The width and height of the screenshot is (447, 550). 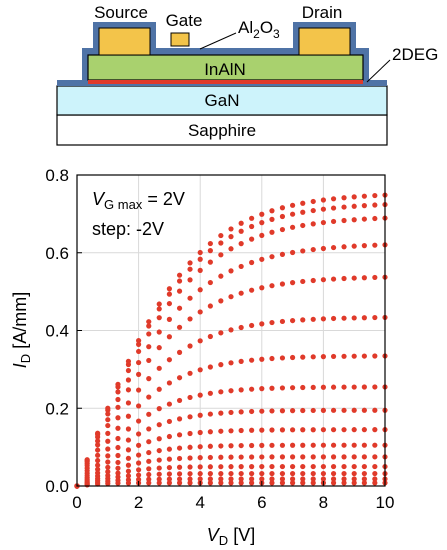 I want to click on x-tick-label: 4, so click(x=199, y=502).